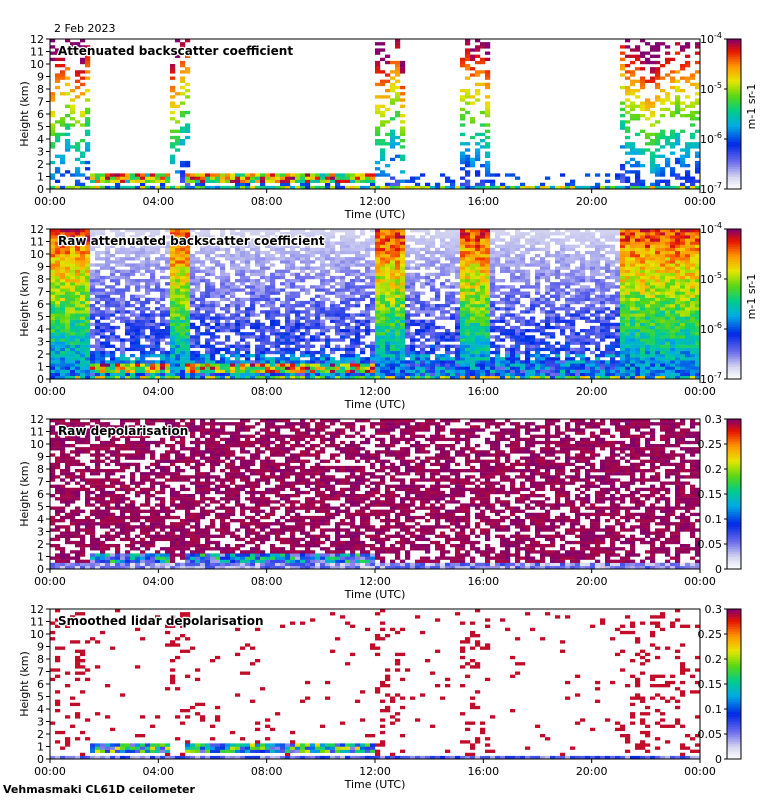 The height and width of the screenshot is (800, 780). Describe the element at coordinates (40, 114) in the screenshot. I see `y-tick-label: 6` at that location.